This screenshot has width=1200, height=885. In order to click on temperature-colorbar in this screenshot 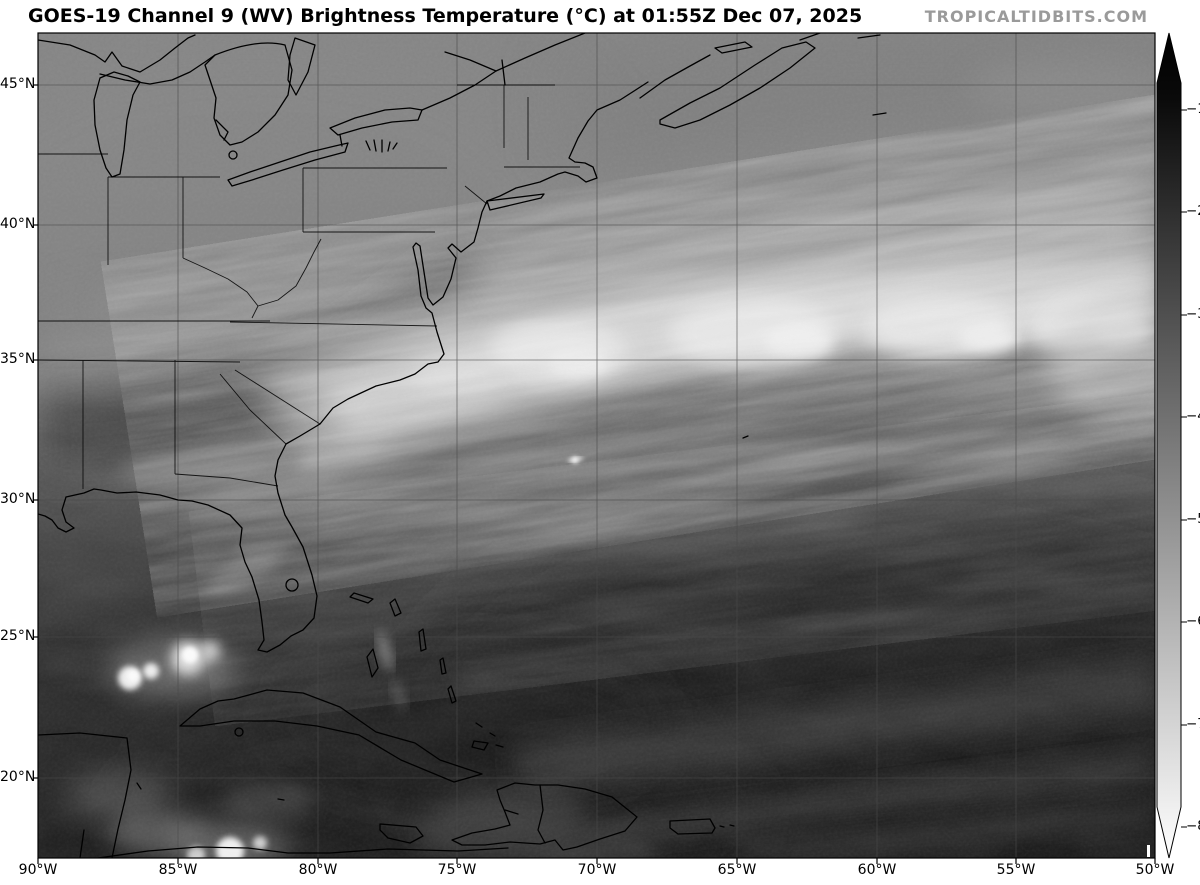, I will do `click(1171, 445)`.